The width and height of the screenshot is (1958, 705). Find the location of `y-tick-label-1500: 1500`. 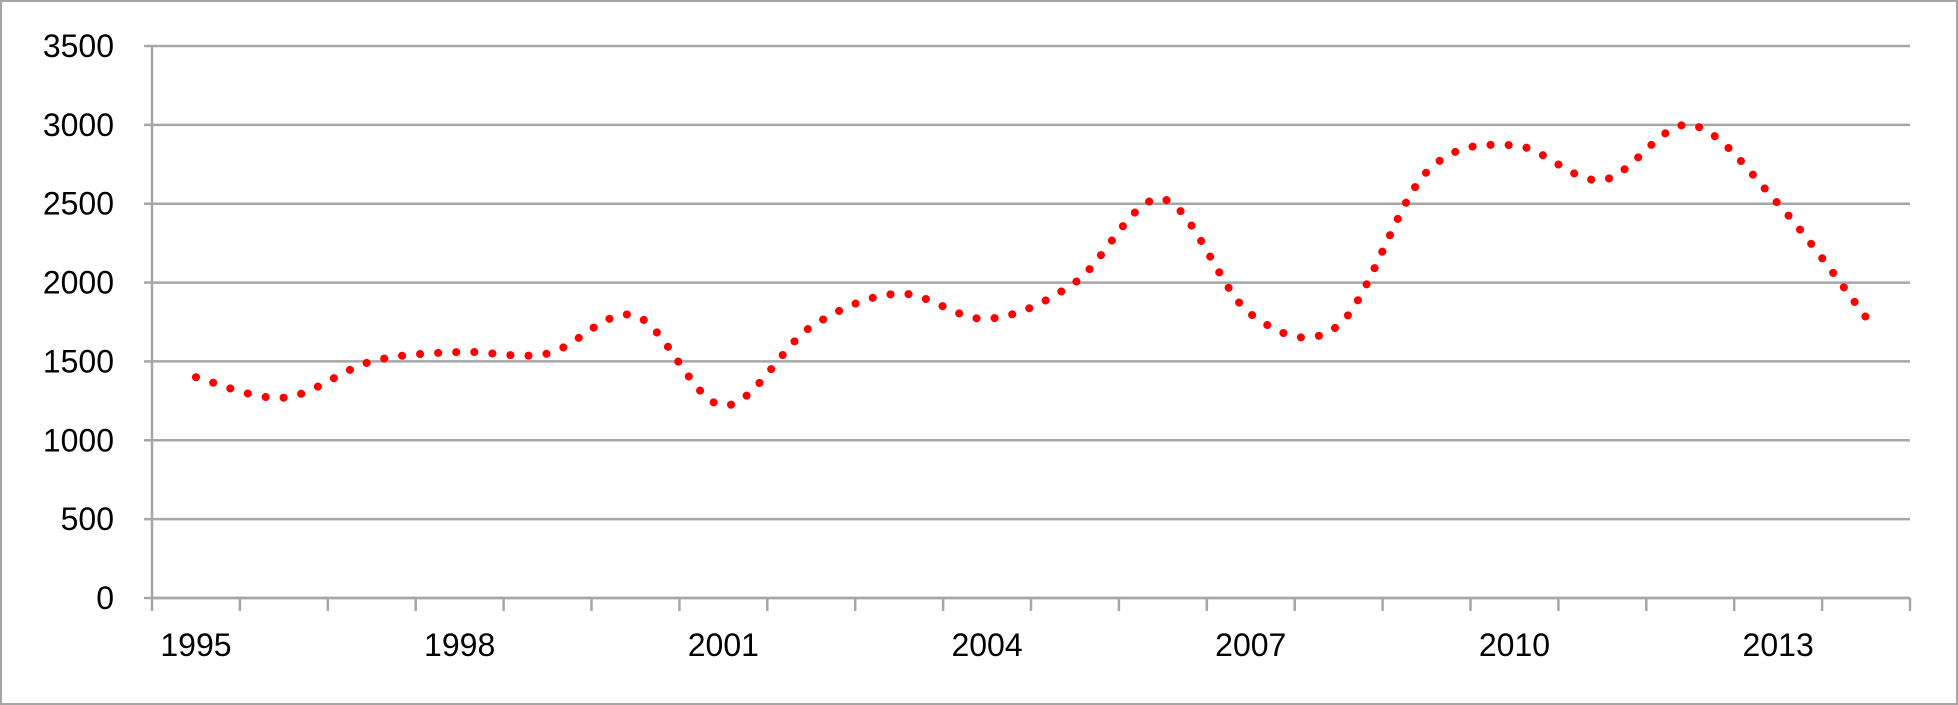

y-tick-label-1500: 1500 is located at coordinates (78, 361).